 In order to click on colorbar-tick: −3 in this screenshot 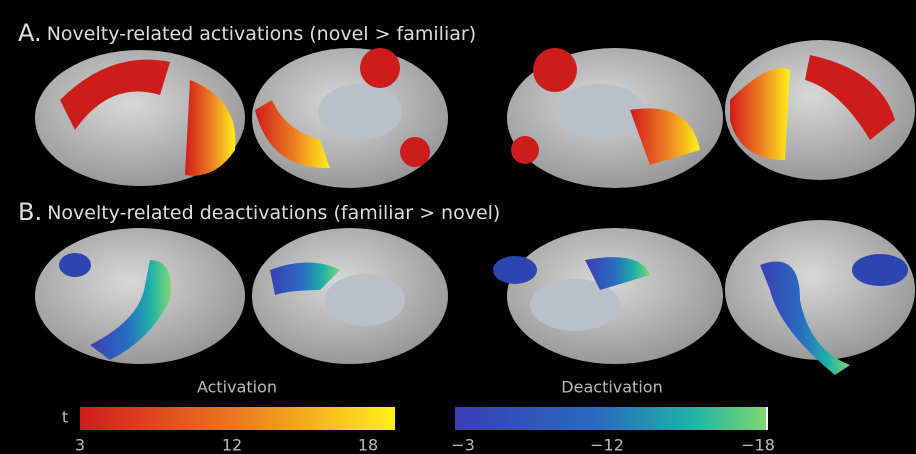, I will do `click(463, 445)`.